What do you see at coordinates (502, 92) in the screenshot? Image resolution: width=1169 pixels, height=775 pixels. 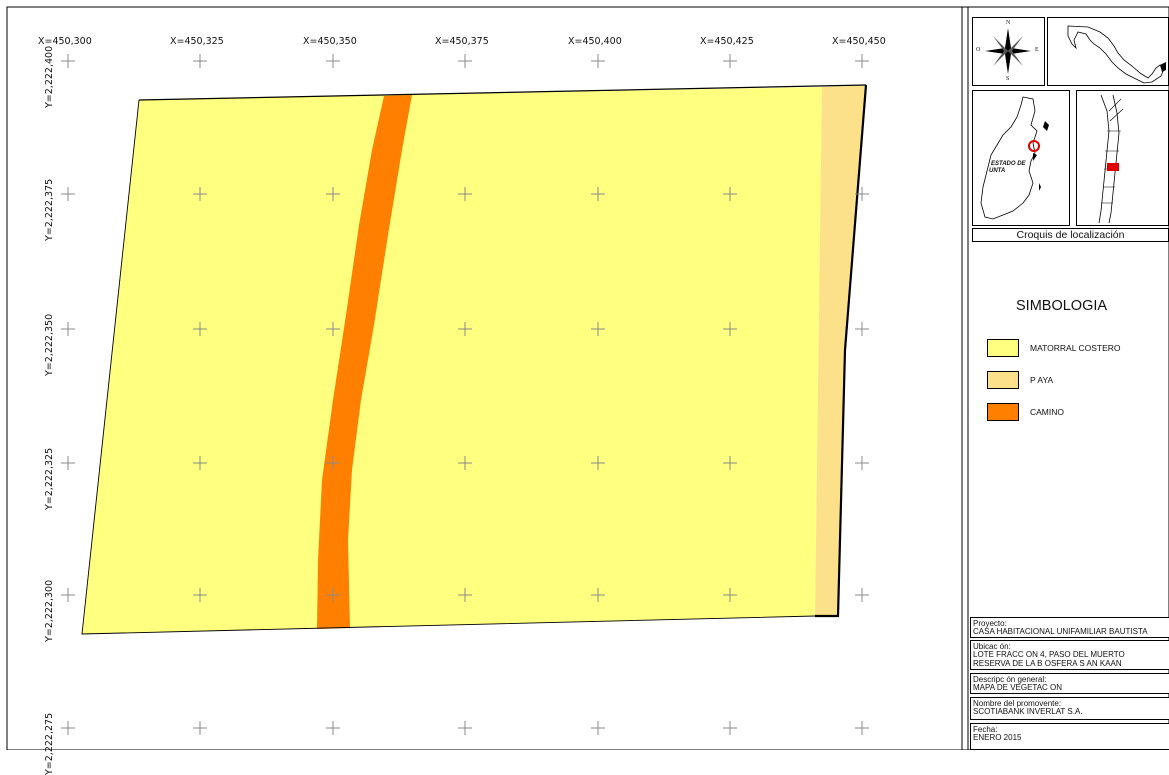 I see `parcel-boundary-top` at bounding box center [502, 92].